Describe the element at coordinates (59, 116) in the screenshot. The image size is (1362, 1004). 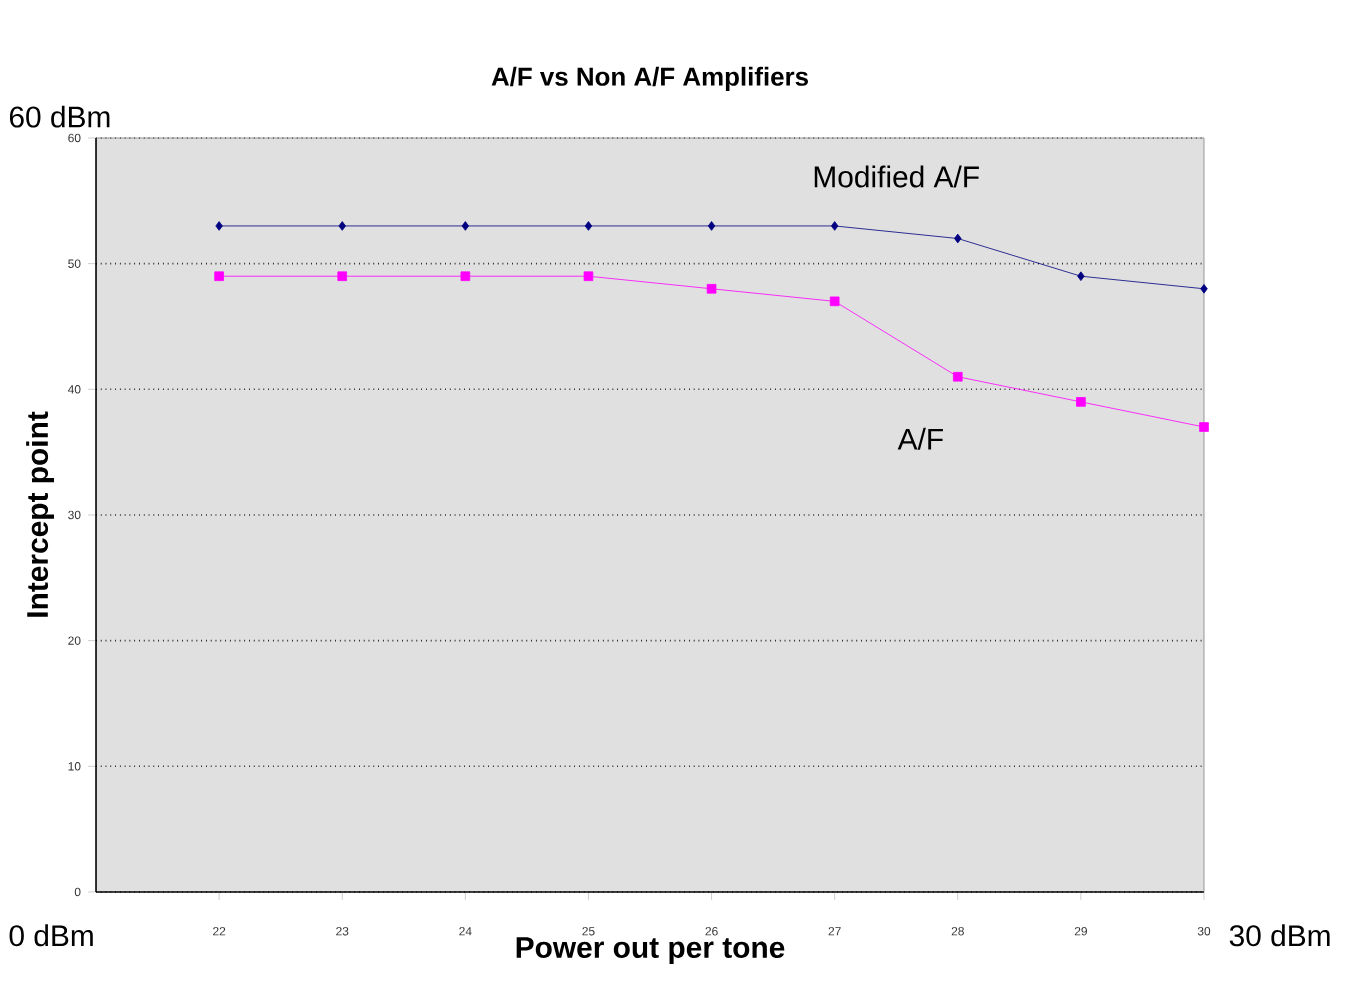
I see `text: 60 dBm` at that location.